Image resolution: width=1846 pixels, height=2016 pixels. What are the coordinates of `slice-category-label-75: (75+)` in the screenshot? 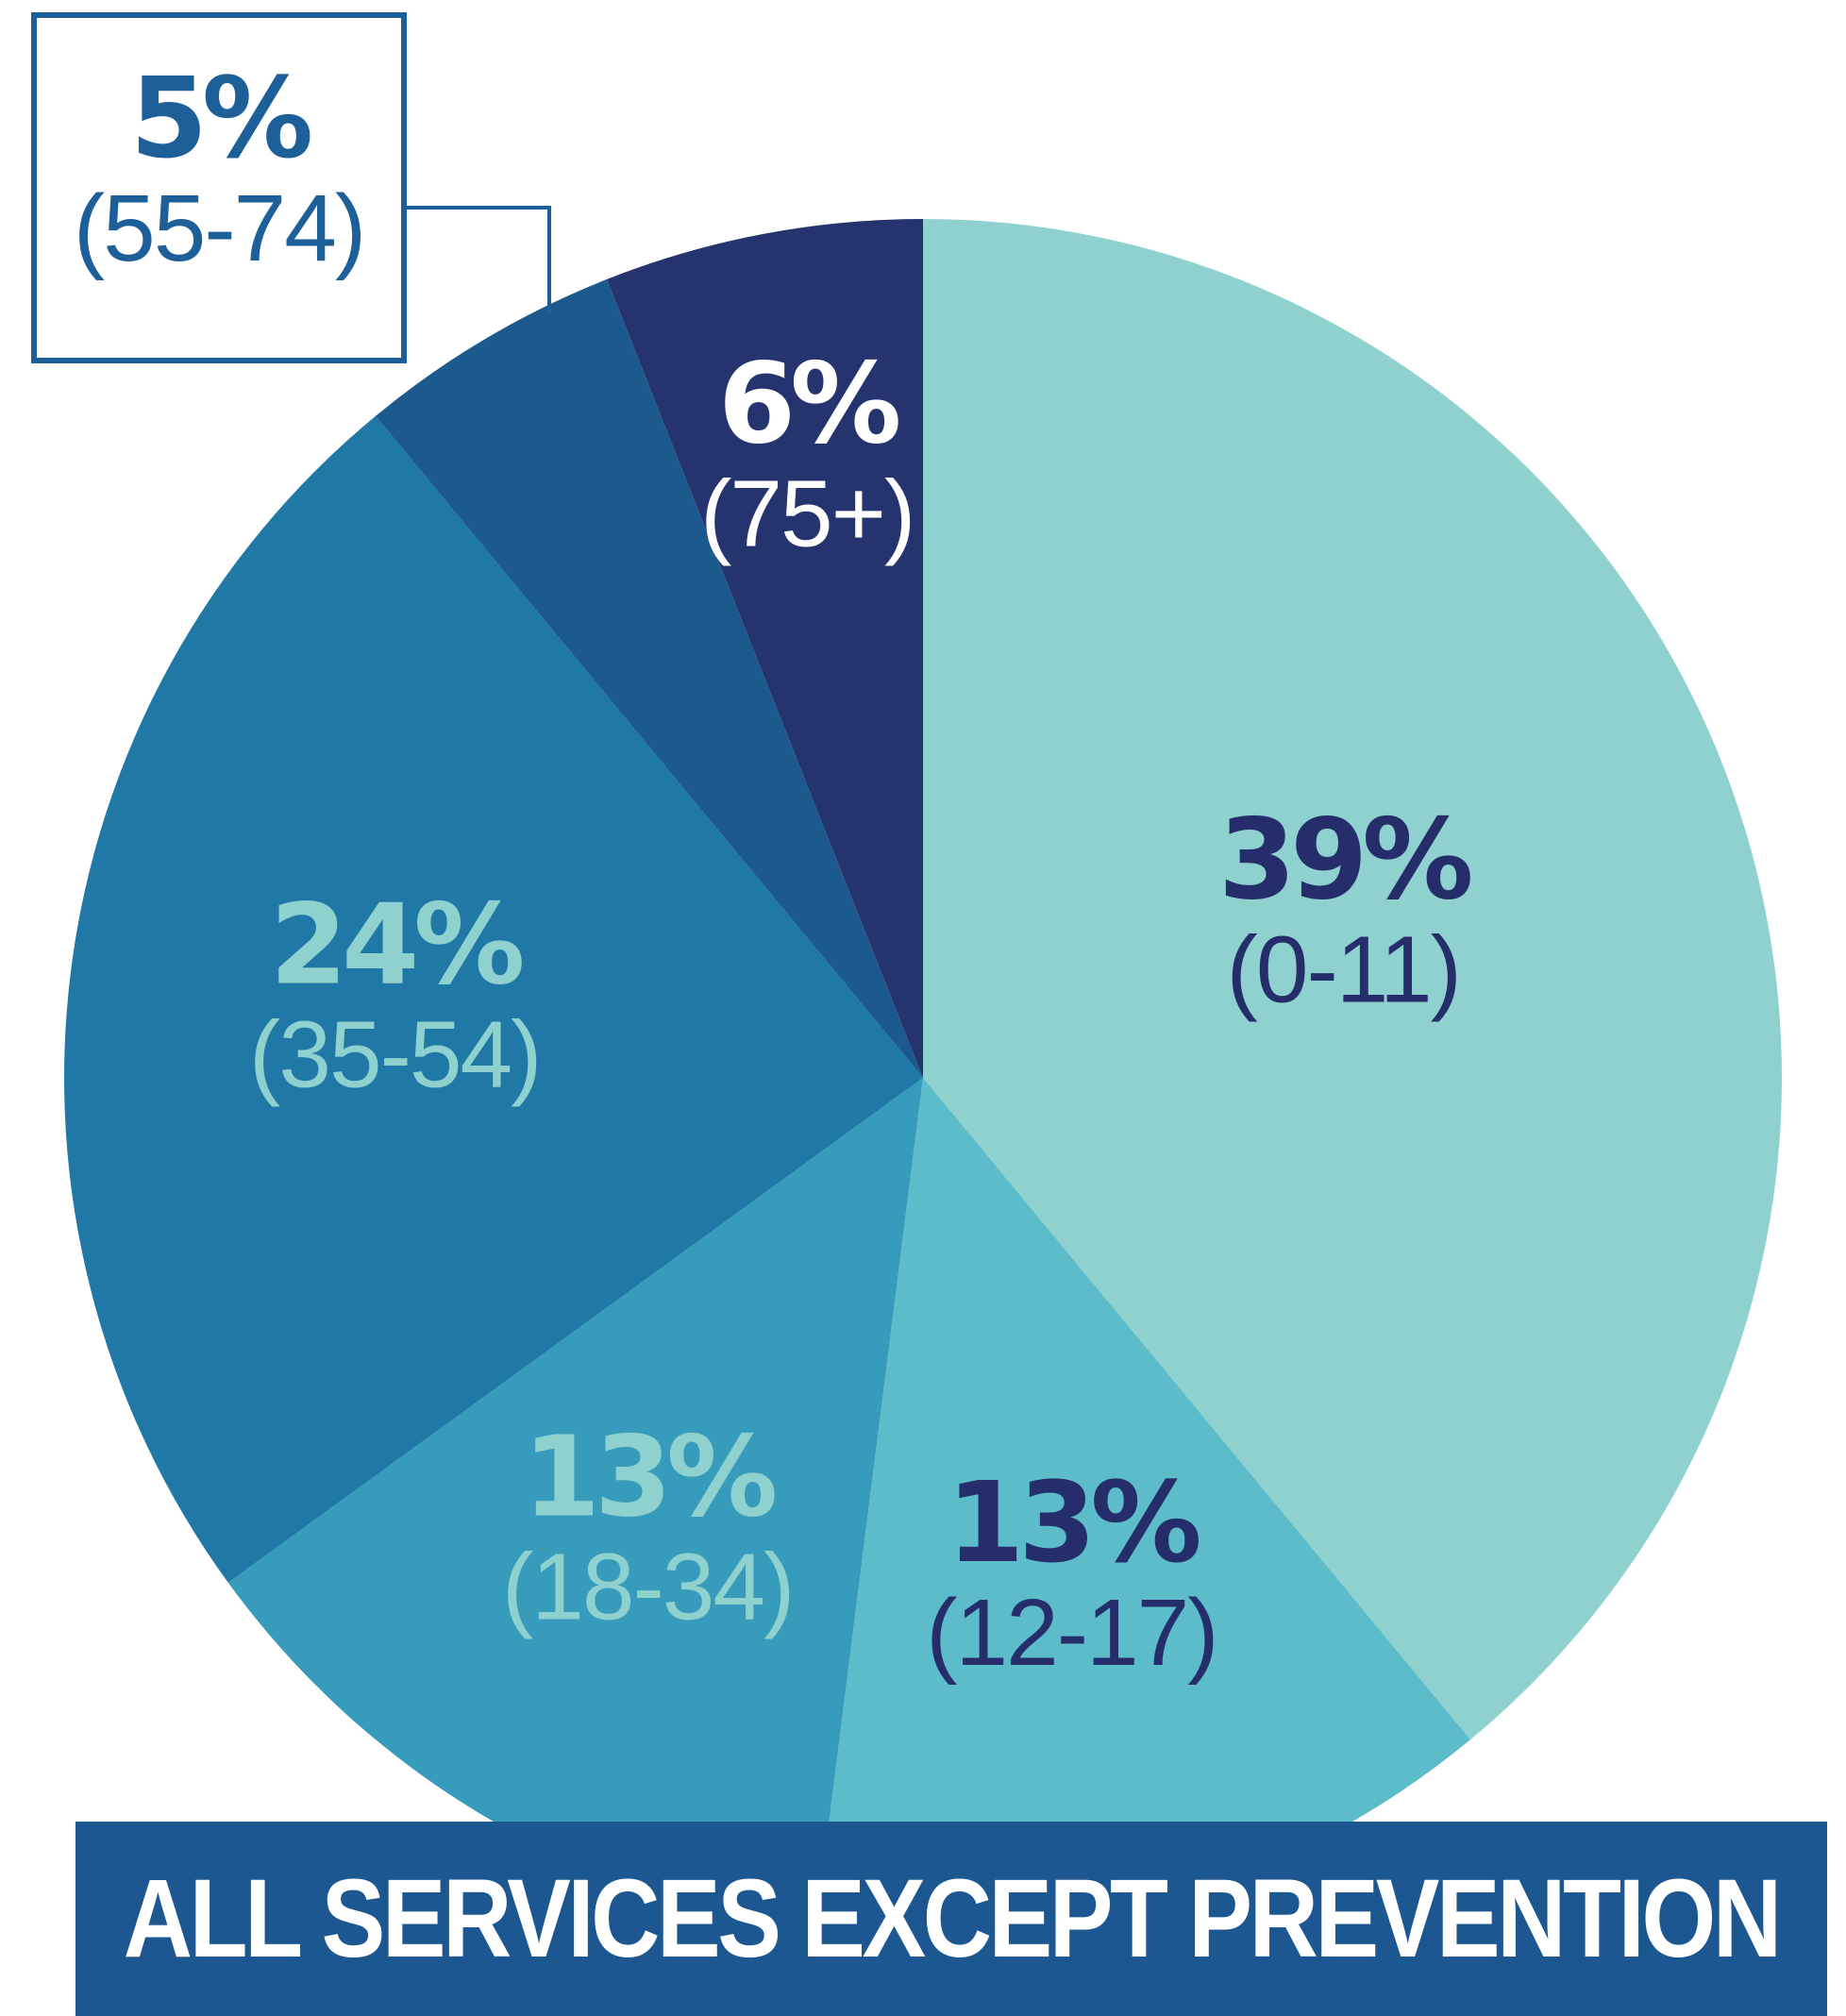 It's located at (807, 513).